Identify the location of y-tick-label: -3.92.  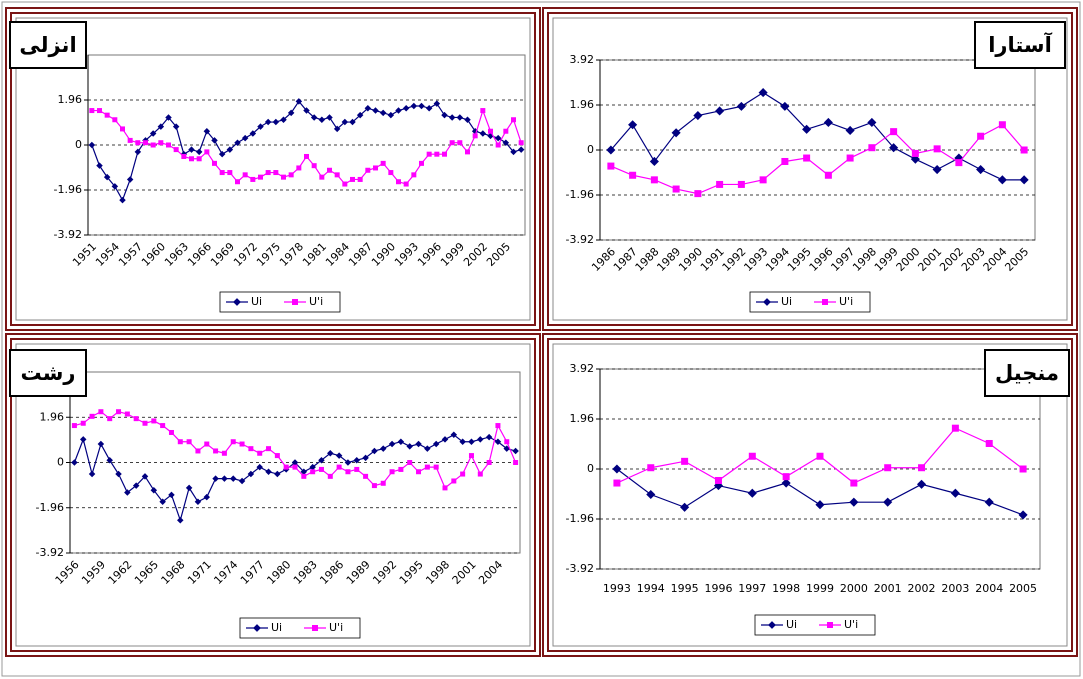
(580, 568).